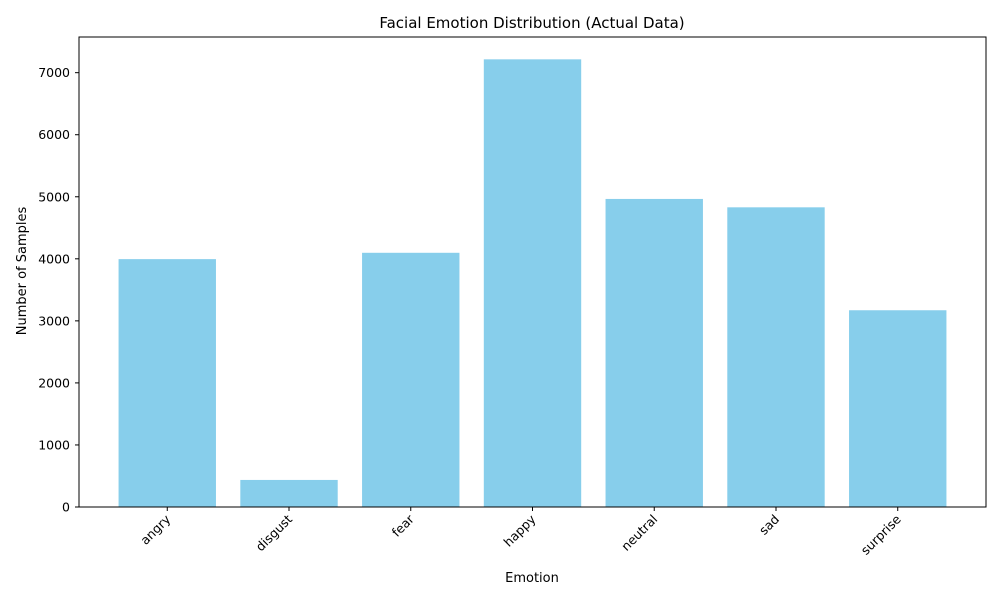  I want to click on bar-happy, so click(532, 283).